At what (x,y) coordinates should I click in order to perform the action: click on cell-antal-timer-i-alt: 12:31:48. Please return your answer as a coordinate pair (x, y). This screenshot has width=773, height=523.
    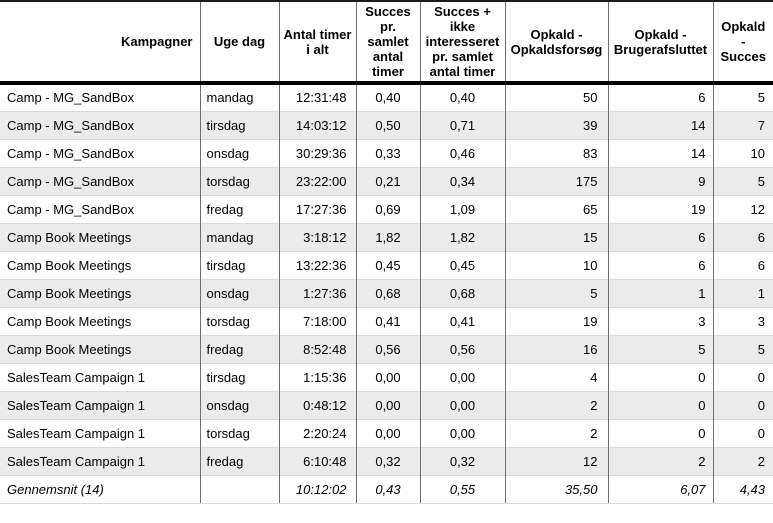
    Looking at the image, I should click on (317, 96).